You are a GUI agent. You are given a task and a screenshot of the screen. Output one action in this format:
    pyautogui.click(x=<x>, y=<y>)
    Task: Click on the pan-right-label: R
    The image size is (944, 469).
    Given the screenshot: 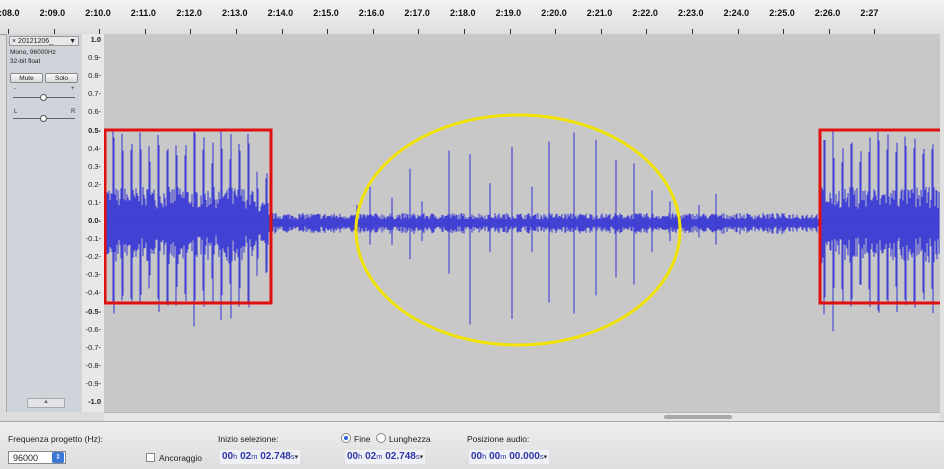 What is the action you would take?
    pyautogui.click(x=73, y=112)
    